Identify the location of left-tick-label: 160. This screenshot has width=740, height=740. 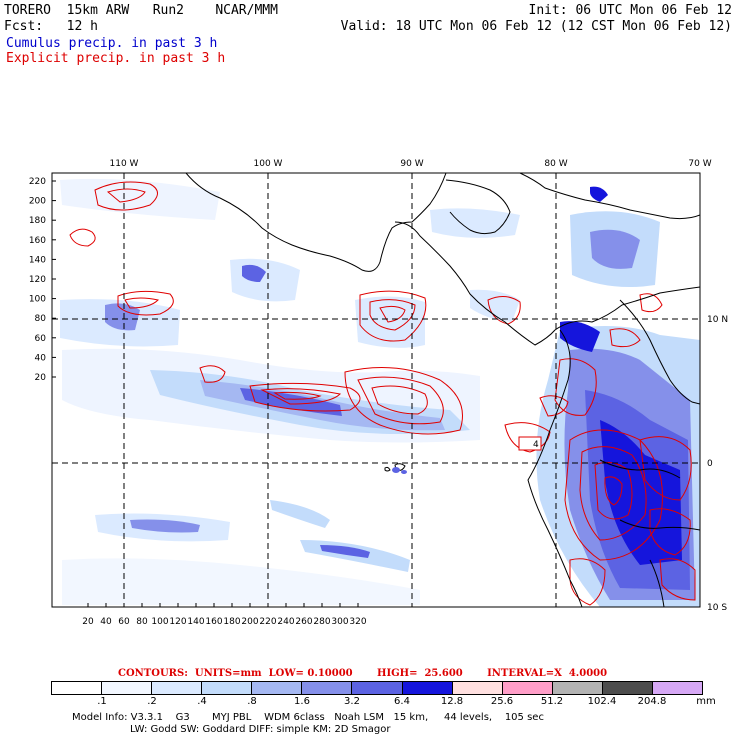
(37, 241).